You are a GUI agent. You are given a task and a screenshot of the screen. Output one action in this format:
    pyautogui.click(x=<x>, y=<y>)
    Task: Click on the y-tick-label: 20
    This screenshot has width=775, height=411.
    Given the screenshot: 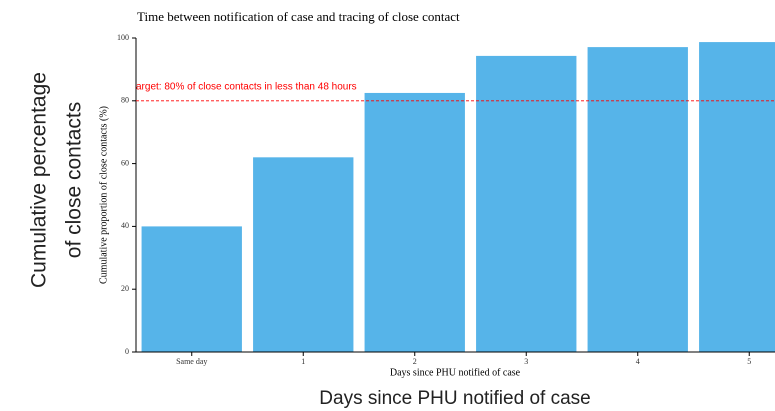 What is the action you would take?
    pyautogui.click(x=125, y=288)
    